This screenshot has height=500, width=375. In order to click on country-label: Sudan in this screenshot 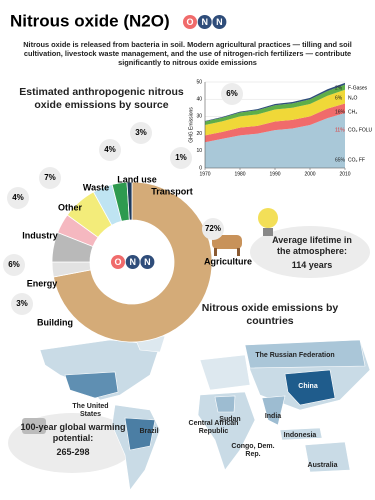, I will do `click(230, 419)`.